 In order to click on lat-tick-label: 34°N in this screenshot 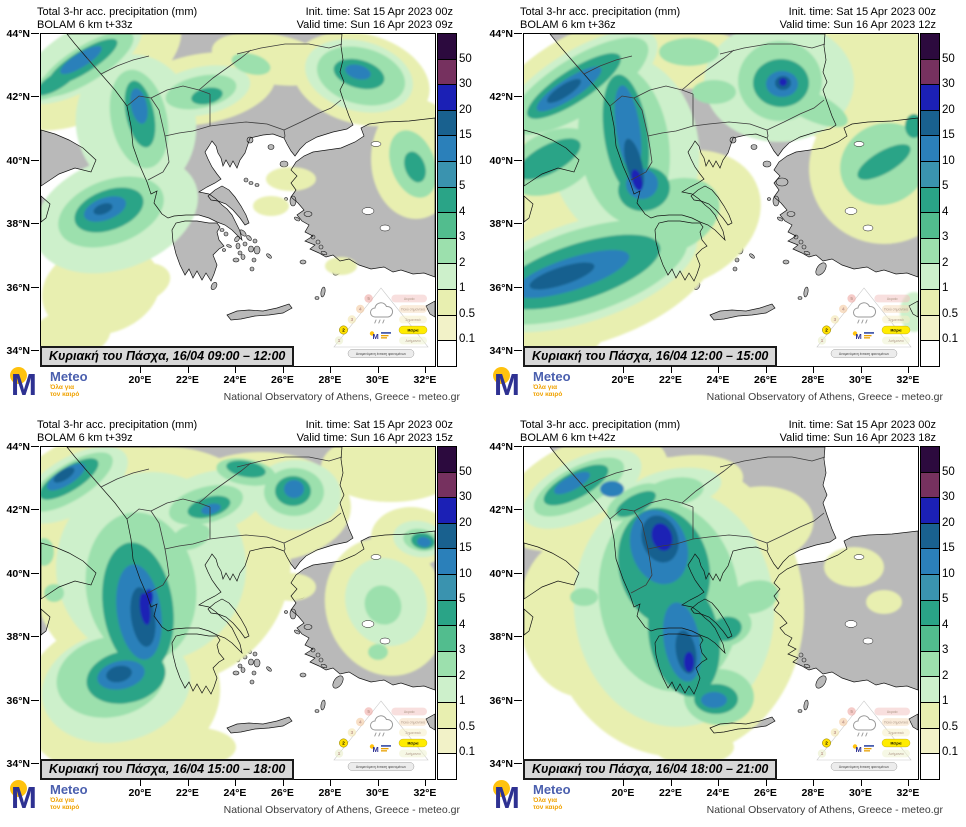, I will do `click(18, 350)`.